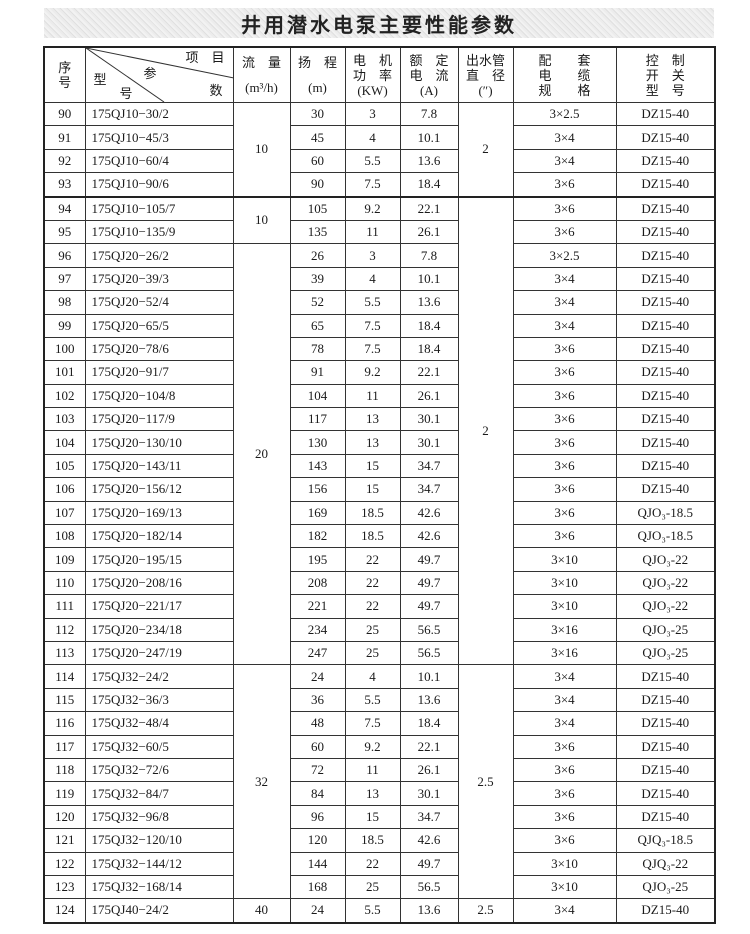 The height and width of the screenshot is (934, 750). What do you see at coordinates (64, 536) in the screenshot?
I see `cell-no: 108` at bounding box center [64, 536].